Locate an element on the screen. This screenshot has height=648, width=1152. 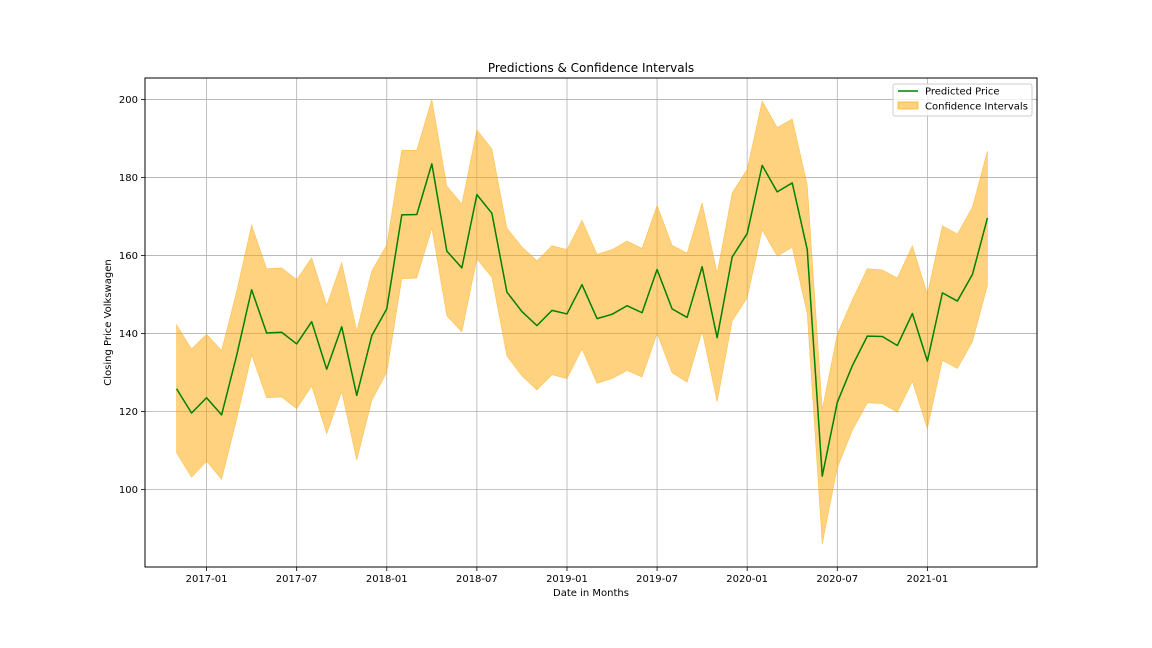
x-tick-label: 2018-01 is located at coordinates (387, 579).